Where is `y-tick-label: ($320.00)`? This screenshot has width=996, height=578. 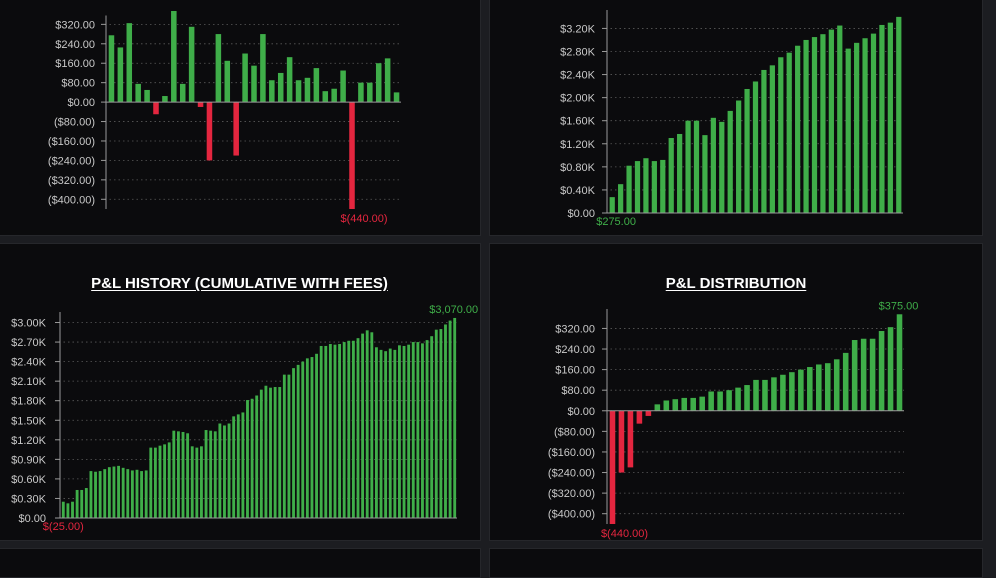
y-tick-label: ($320.00) is located at coordinates (71, 181).